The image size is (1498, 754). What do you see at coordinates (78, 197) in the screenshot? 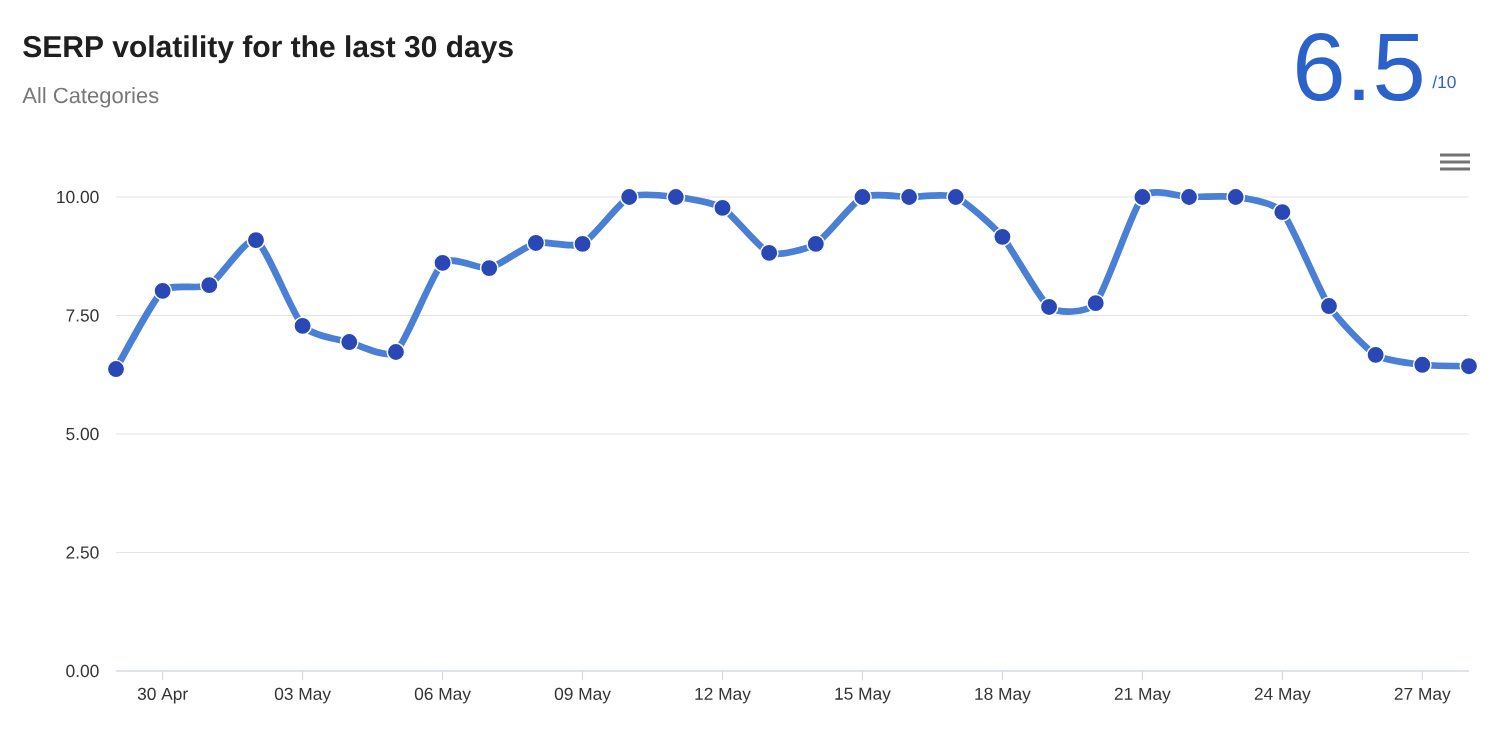
I see `y-tick-label: 10.00` at bounding box center [78, 197].